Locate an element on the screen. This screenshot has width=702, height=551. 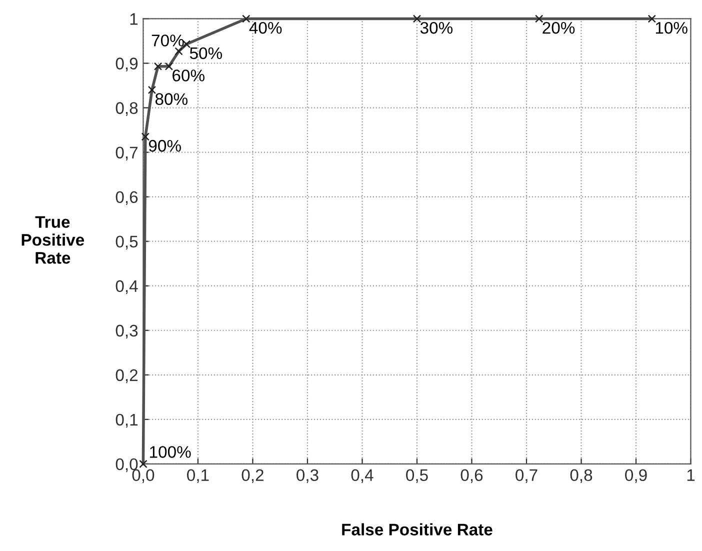
x-tick-label: 0,7 is located at coordinates (527, 476).